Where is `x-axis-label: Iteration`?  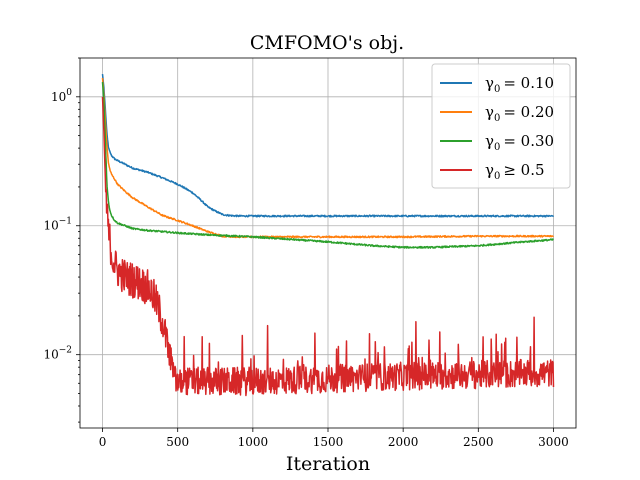 x-axis-label: Iteration is located at coordinates (328, 464).